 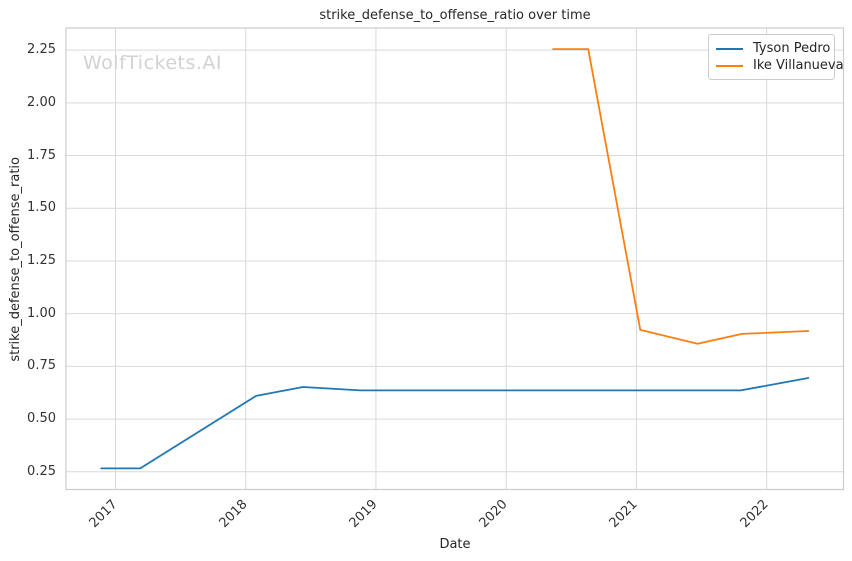 I want to click on legend-box: Tyson Pedro Ike Villanueva, so click(x=776, y=57).